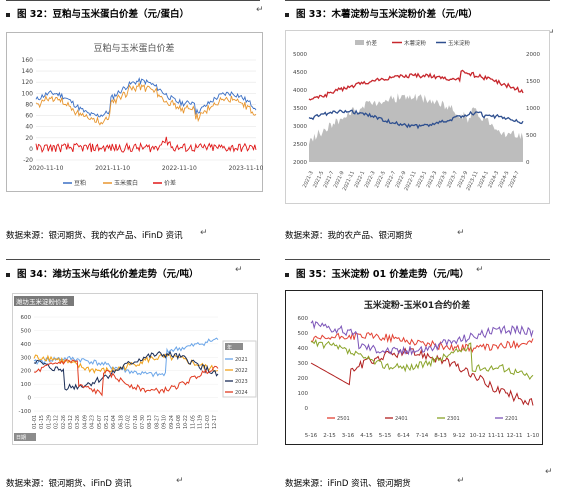 The height and width of the screenshot is (497, 576). What do you see at coordinates (28, 160) in the screenshot?
I see `y-tick-label: -20` at bounding box center [28, 160].